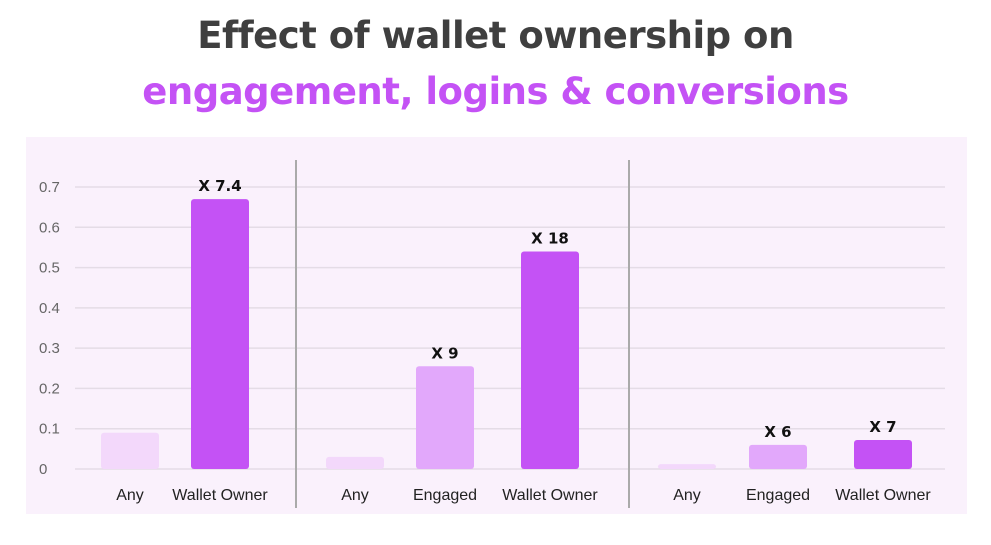 The width and height of the screenshot is (991, 545). I want to click on data-label: X 18, so click(550, 238).